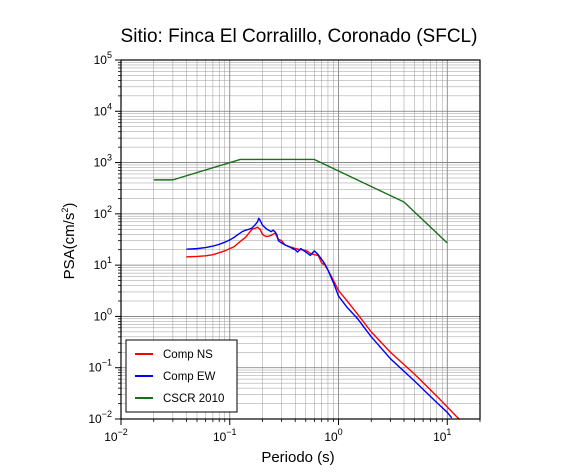 This screenshot has height=475, width=586. I want to click on x-axis-label: Periodo (s), so click(297, 457).